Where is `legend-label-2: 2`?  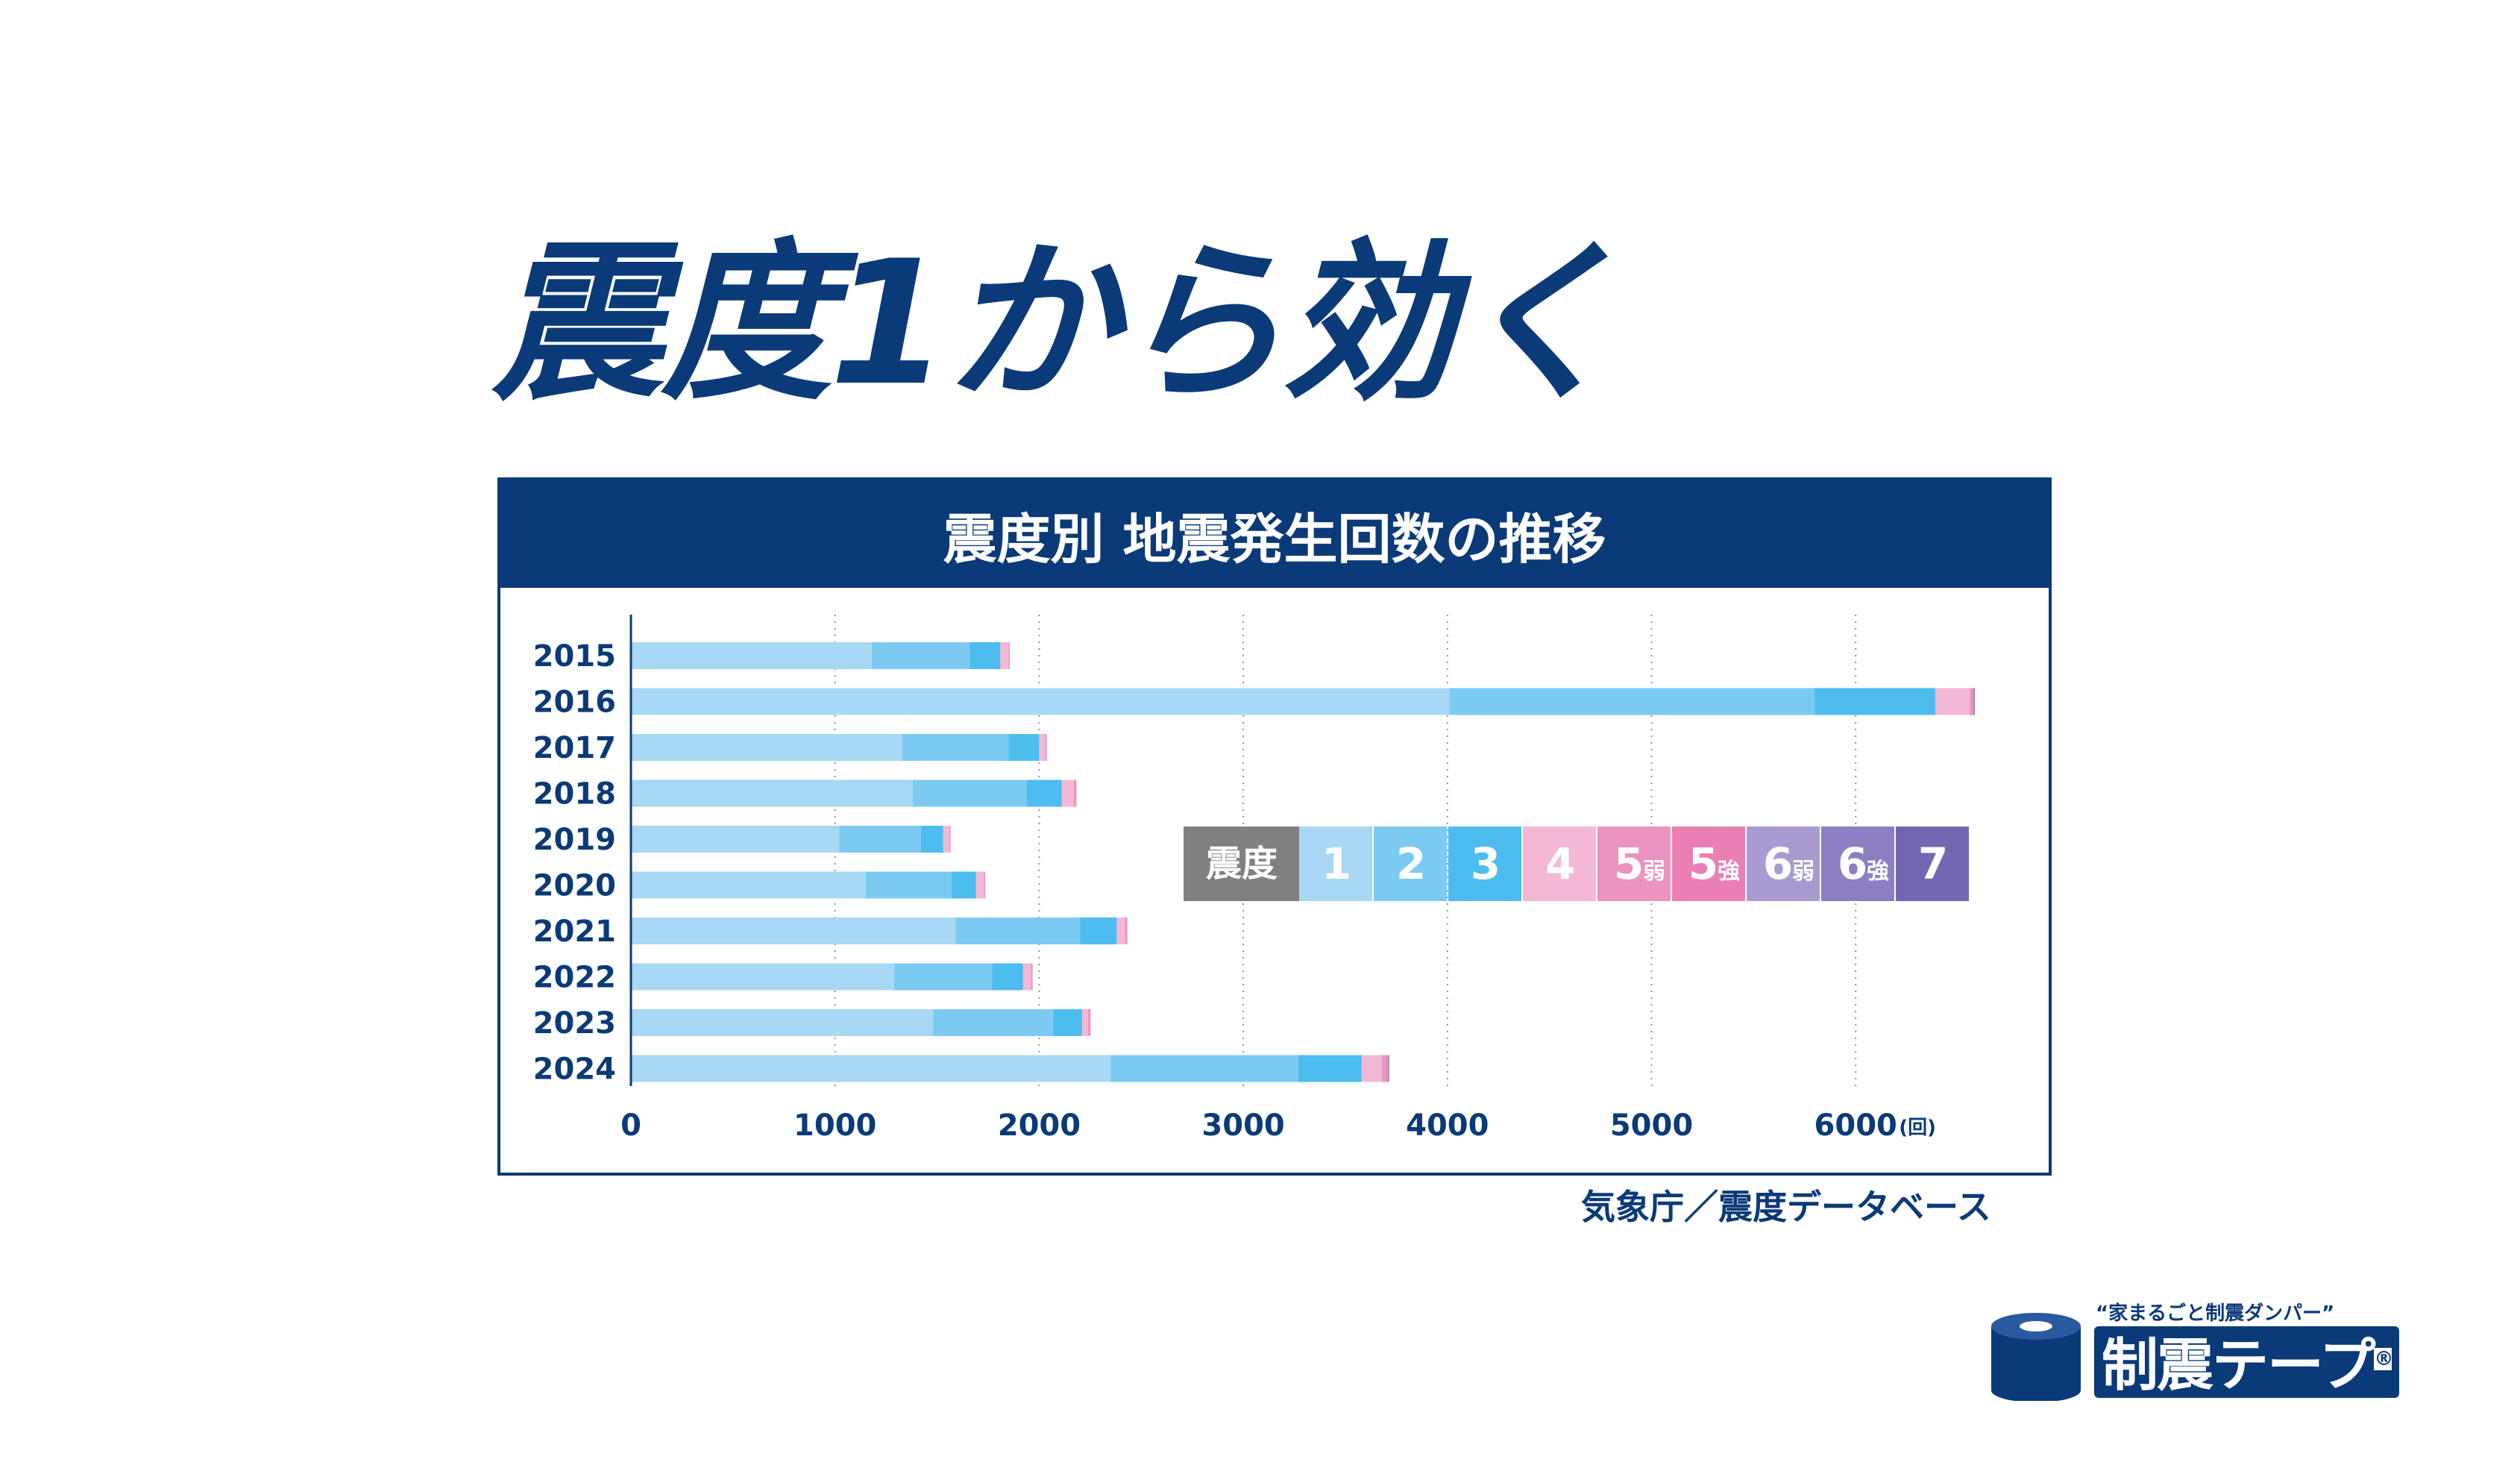
legend-label-2: 2 is located at coordinates (1411, 864).